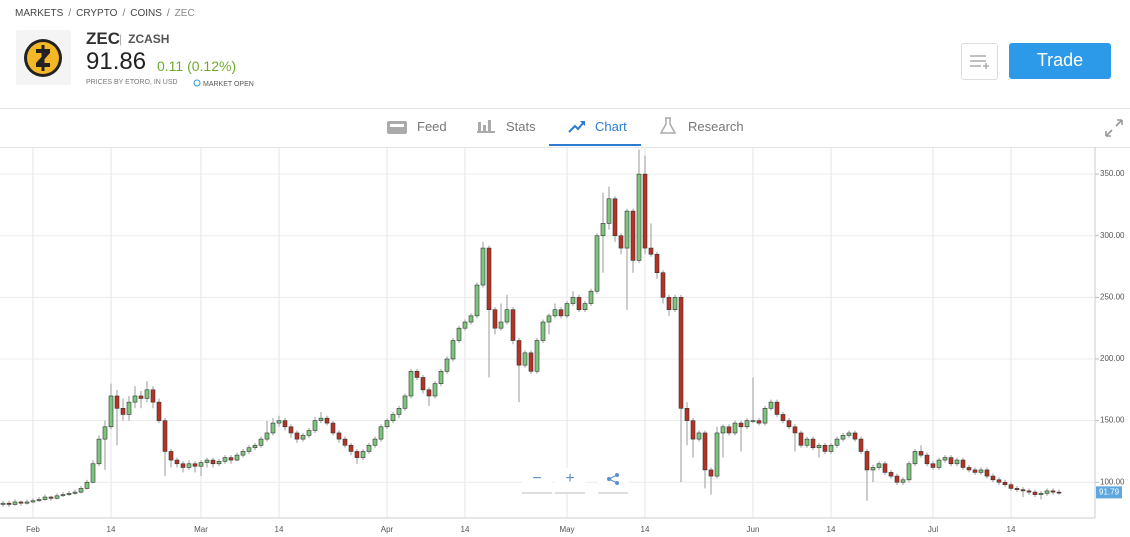 This screenshot has height=537, width=1130. I want to click on y-tick-label: 300.00, so click(1112, 235).